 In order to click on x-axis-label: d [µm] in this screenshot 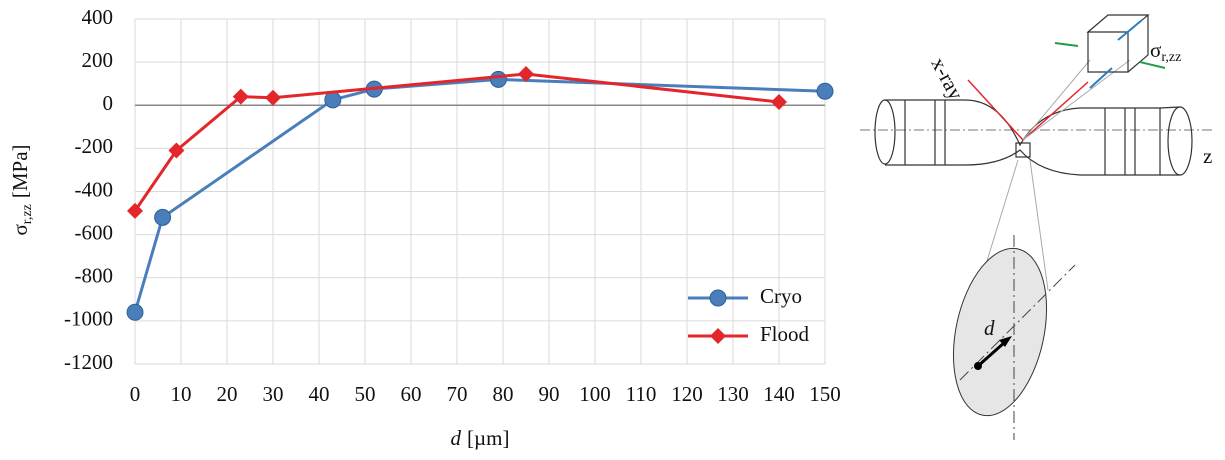, I will do `click(480, 438)`.